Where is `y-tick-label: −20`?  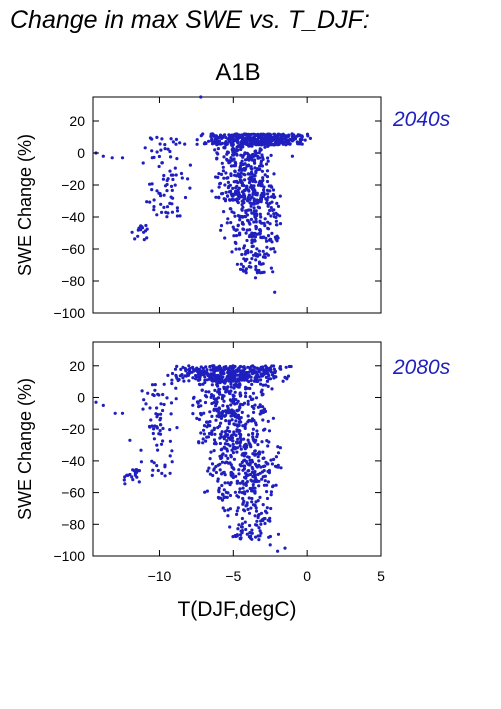
y-tick-label: −20 is located at coordinates (73, 185).